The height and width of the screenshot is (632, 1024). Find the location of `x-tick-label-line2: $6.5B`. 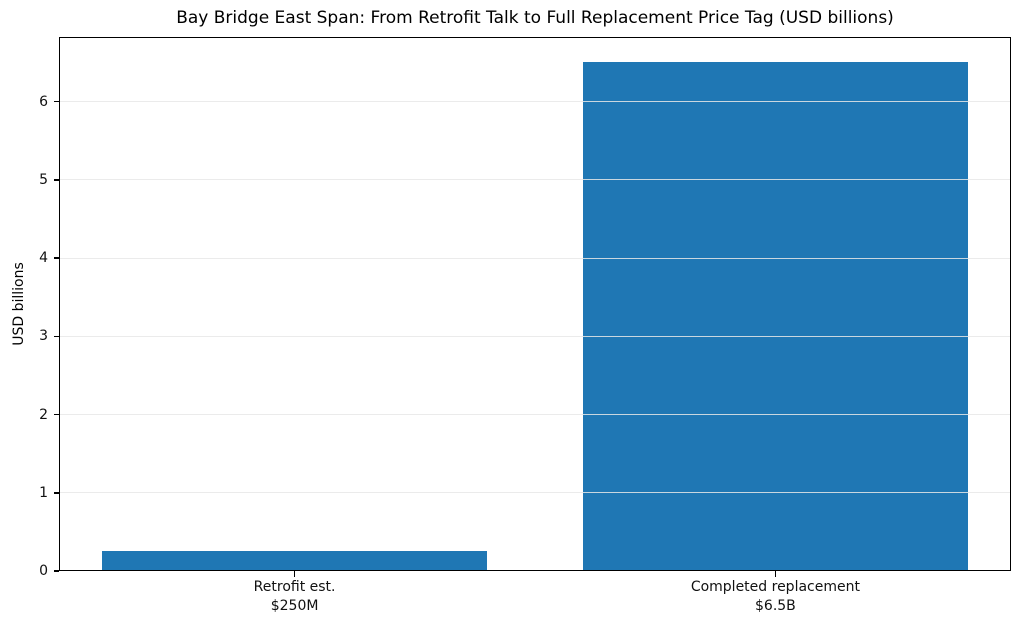

x-tick-label-line2: $6.5B is located at coordinates (775, 606).